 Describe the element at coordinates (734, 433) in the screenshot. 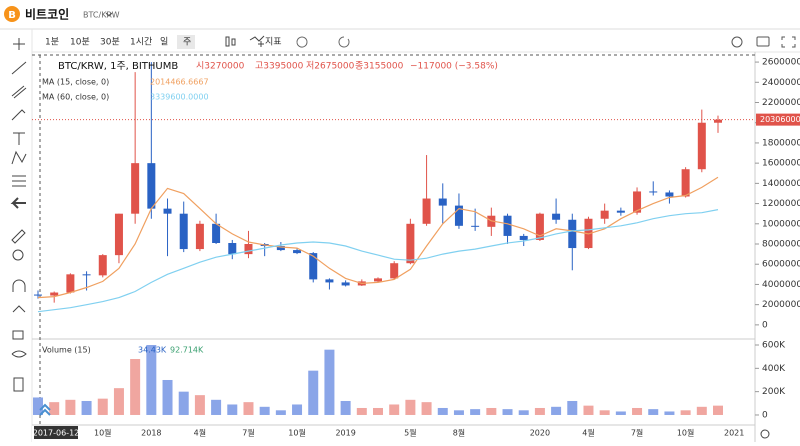

I see `x-tick-label: 2021` at that location.